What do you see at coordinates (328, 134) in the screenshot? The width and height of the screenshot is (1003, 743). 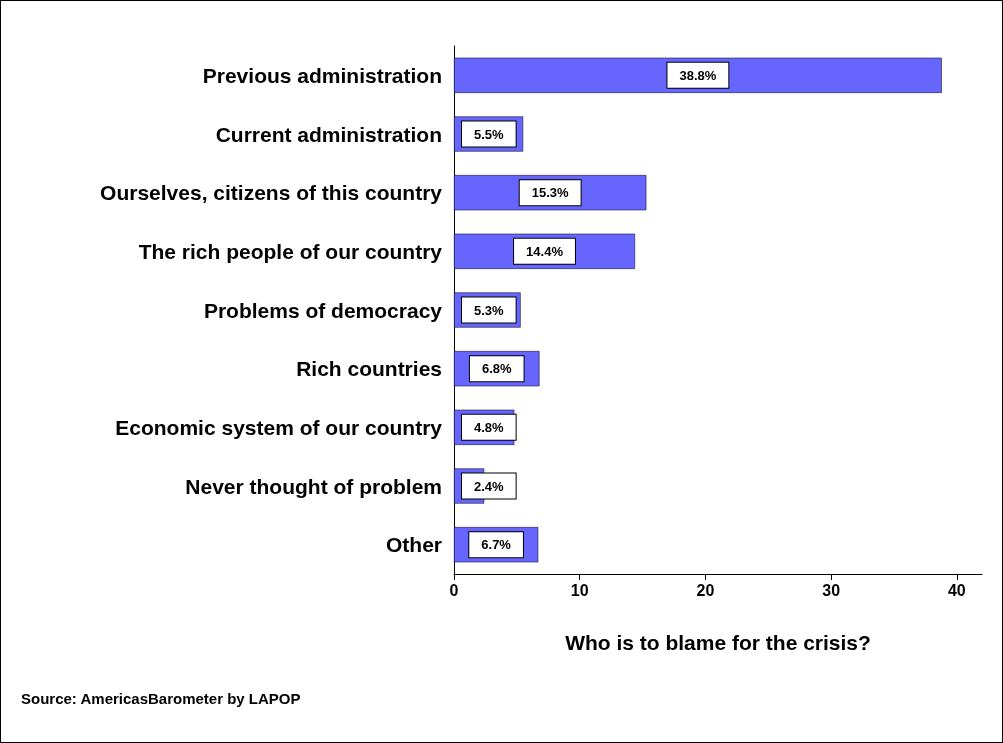 I see `y-tick-label: Current administration` at bounding box center [328, 134].